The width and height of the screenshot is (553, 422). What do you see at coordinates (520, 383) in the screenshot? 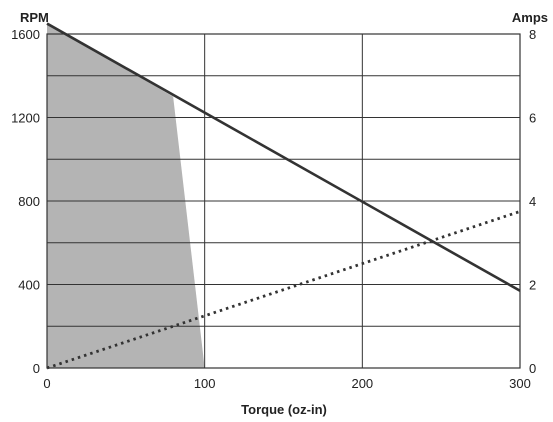
I see `x-tick-label: 300` at bounding box center [520, 383].